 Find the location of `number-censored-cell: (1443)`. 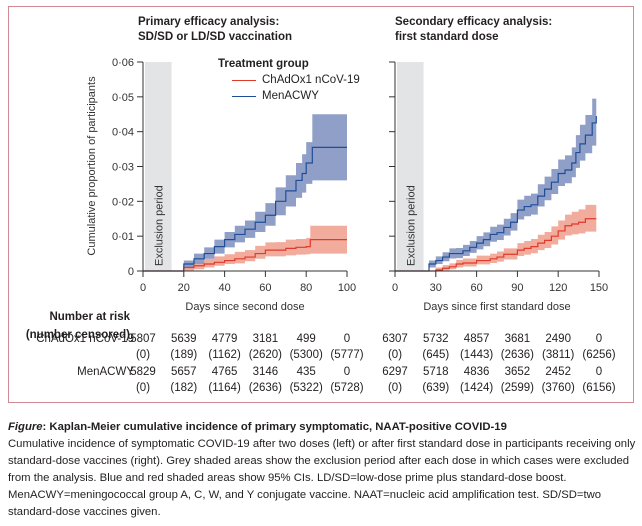

number-censored-cell: (1443) is located at coordinates (476, 355).